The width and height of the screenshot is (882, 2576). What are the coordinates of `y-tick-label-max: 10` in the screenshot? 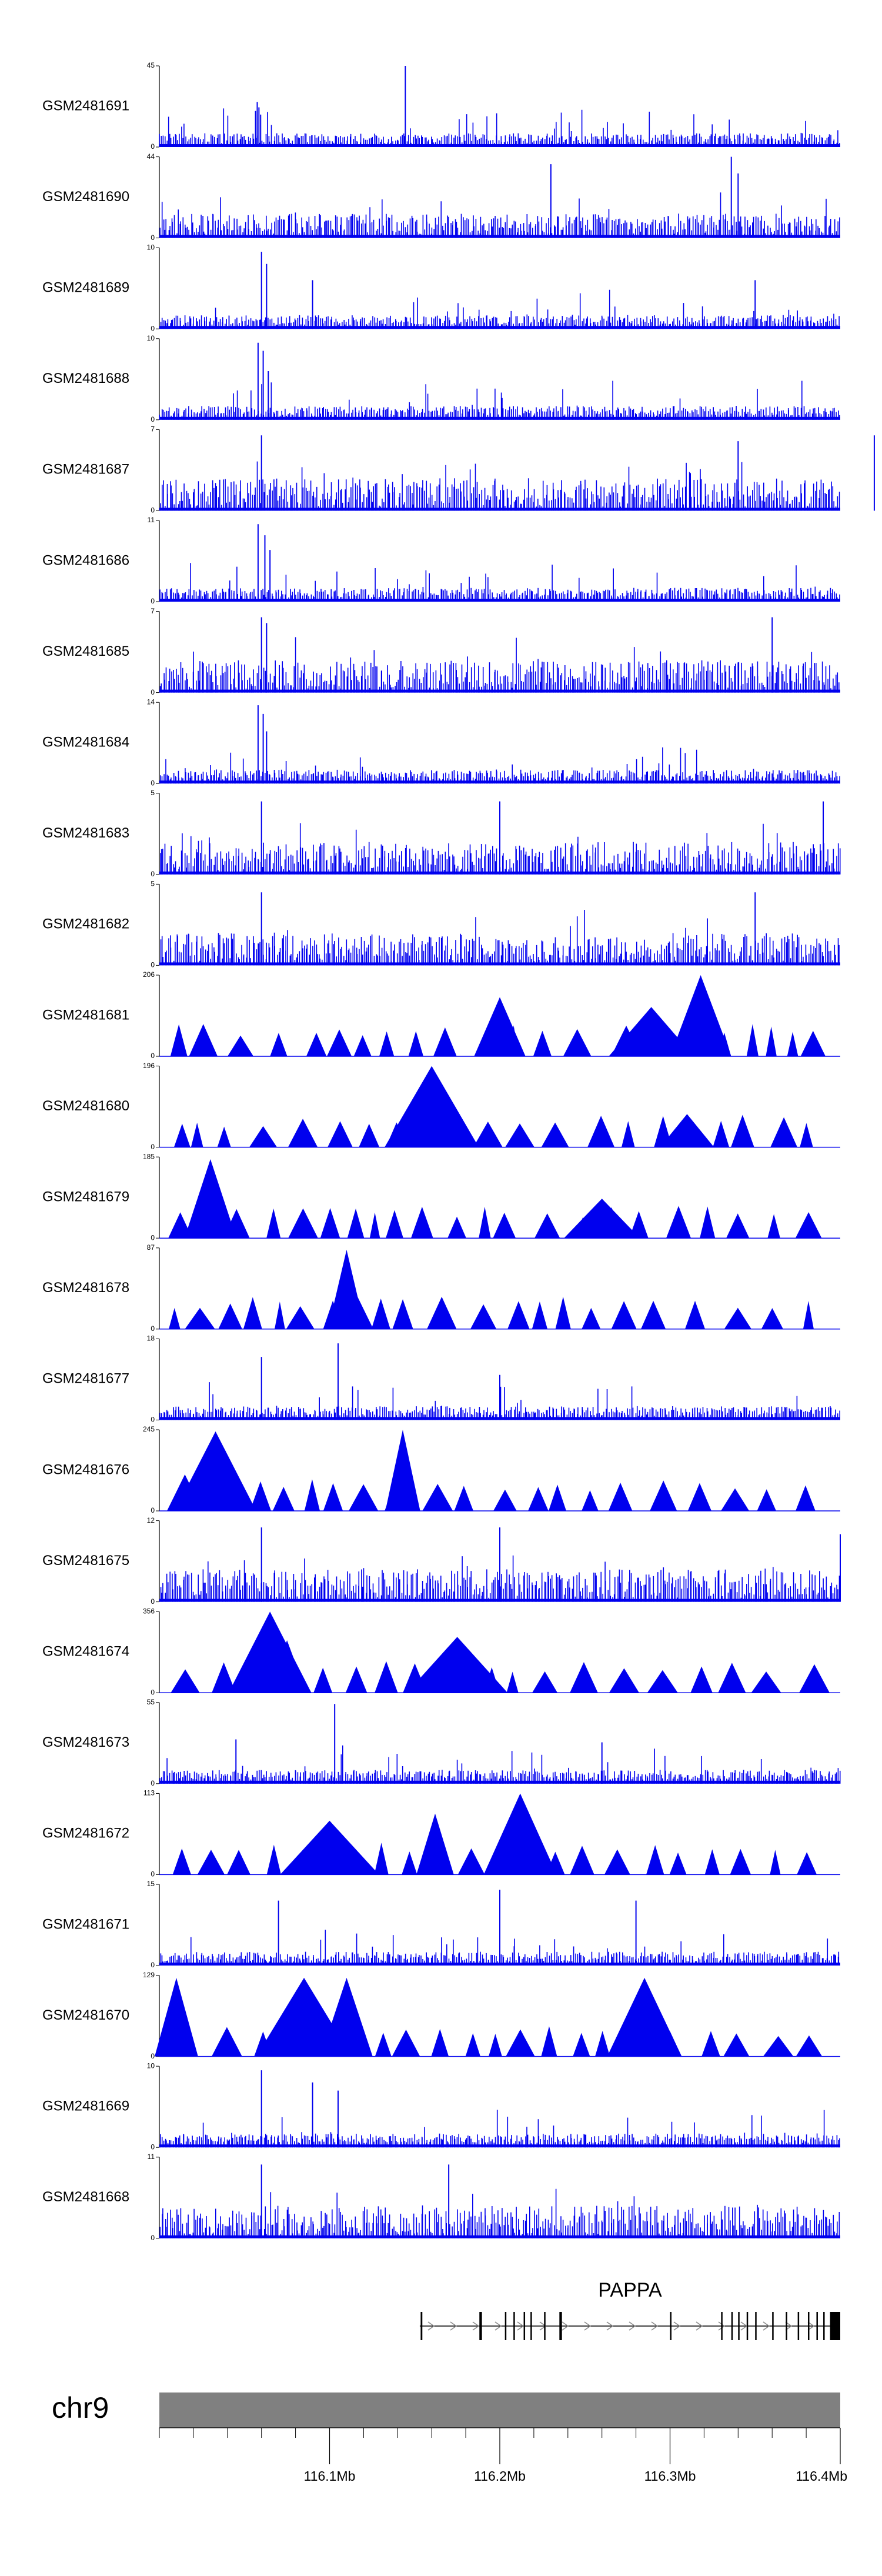 It's located at (151, 338).